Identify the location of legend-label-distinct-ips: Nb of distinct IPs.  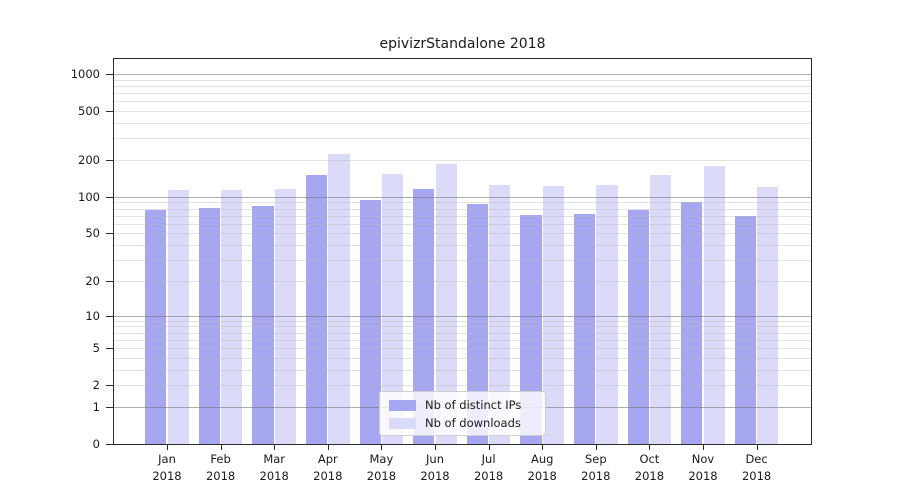
(473, 405).